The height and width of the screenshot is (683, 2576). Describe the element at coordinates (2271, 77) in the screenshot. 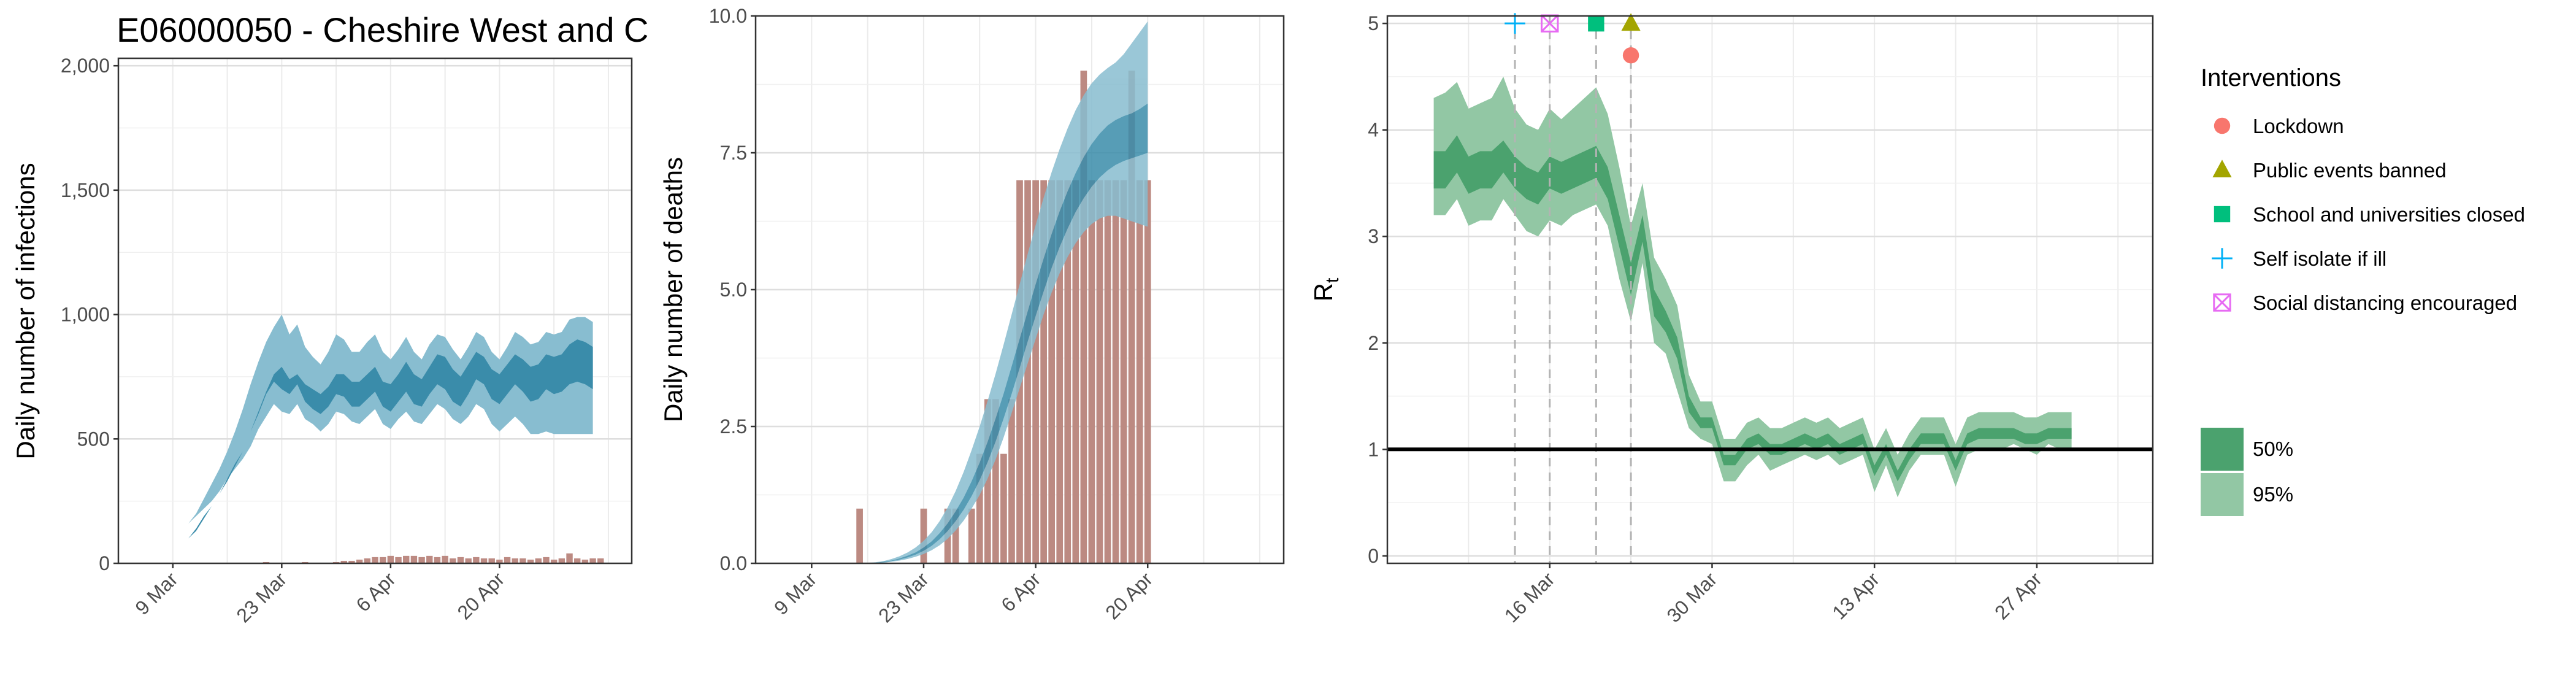

I see `legend-title: Interventions` at that location.